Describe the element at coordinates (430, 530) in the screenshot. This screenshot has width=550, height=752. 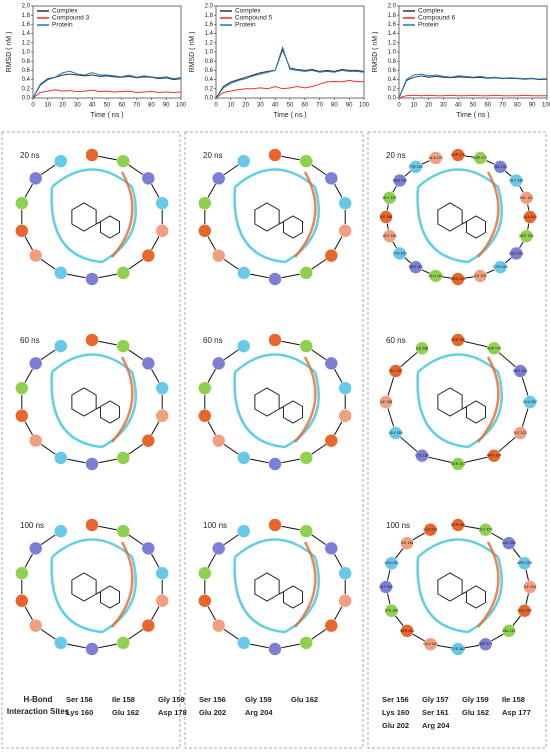
I see `residue-label: LEU 233` at that location.